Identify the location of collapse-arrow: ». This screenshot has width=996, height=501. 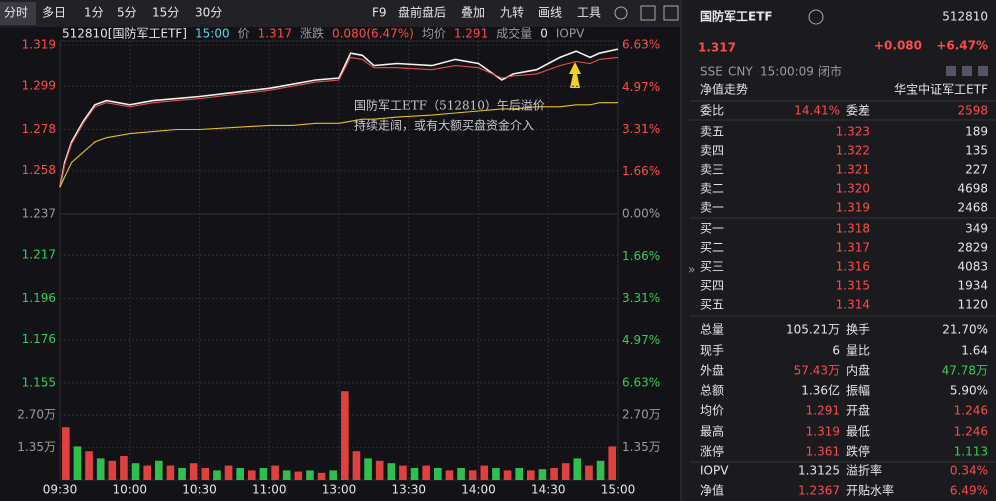
(691, 270).